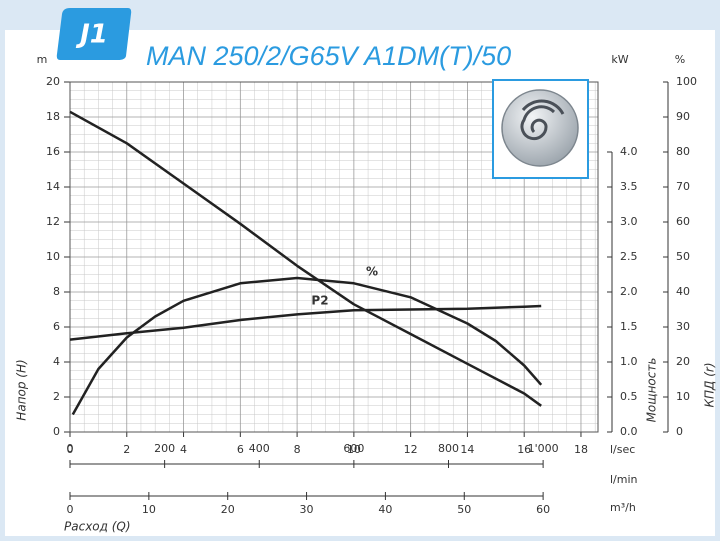 This screenshot has height=545, width=720. I want to click on y-tick-label: 2, so click(56, 396).